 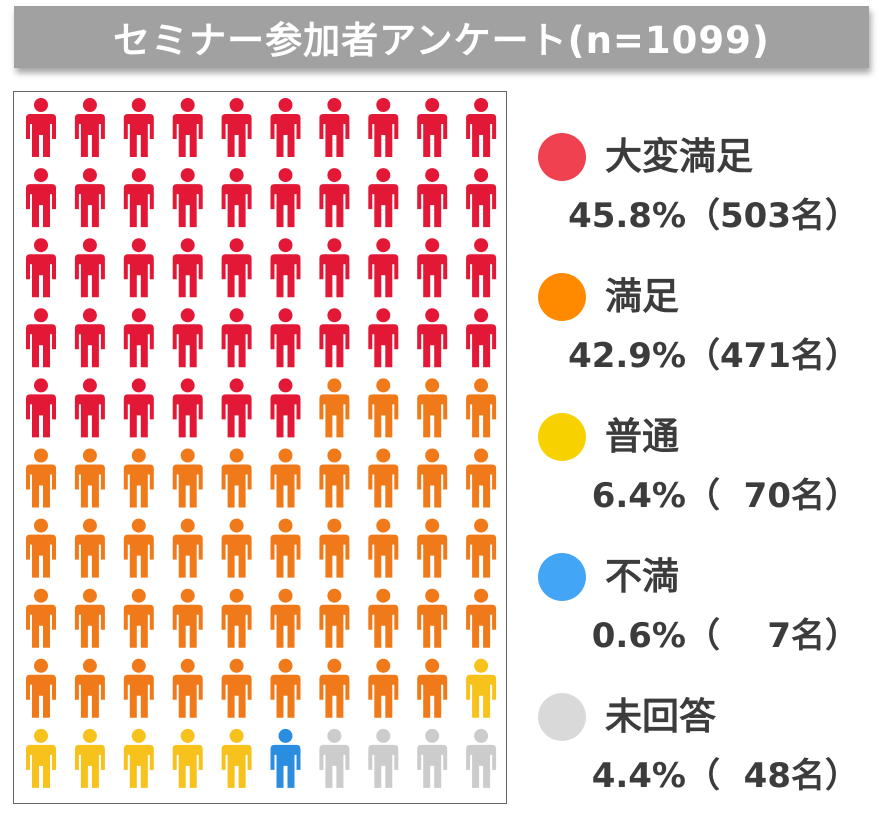 I want to click on legend-item-no-answer: 未回答 4.4%（ 48名）, so click(x=705, y=756).